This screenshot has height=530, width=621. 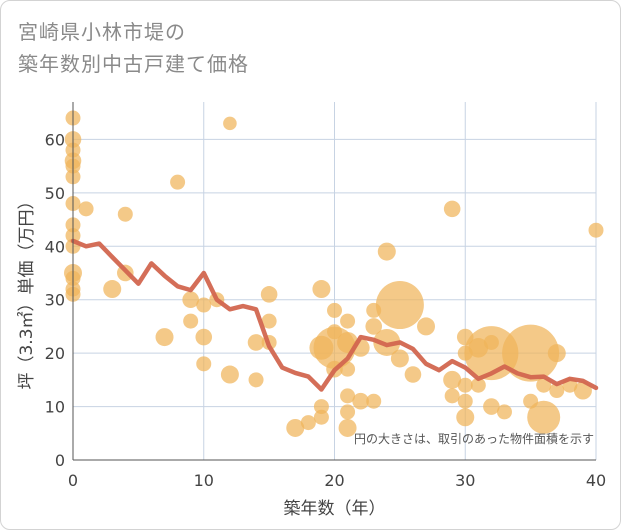 I want to click on y-tick-label: 40, so click(x=55, y=246).